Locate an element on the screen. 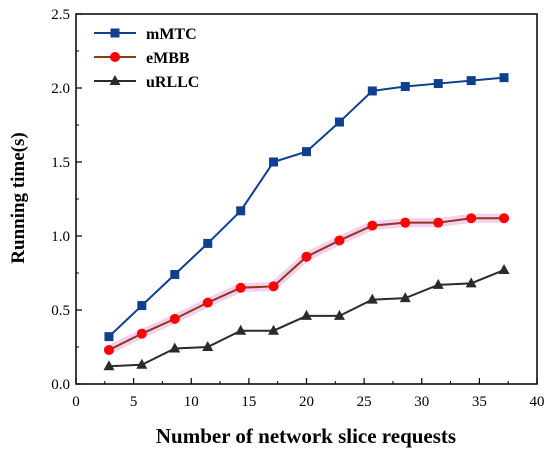 Image resolution: width=550 pixels, height=454 pixels. y-tick-label: 2.5 is located at coordinates (60, 15).